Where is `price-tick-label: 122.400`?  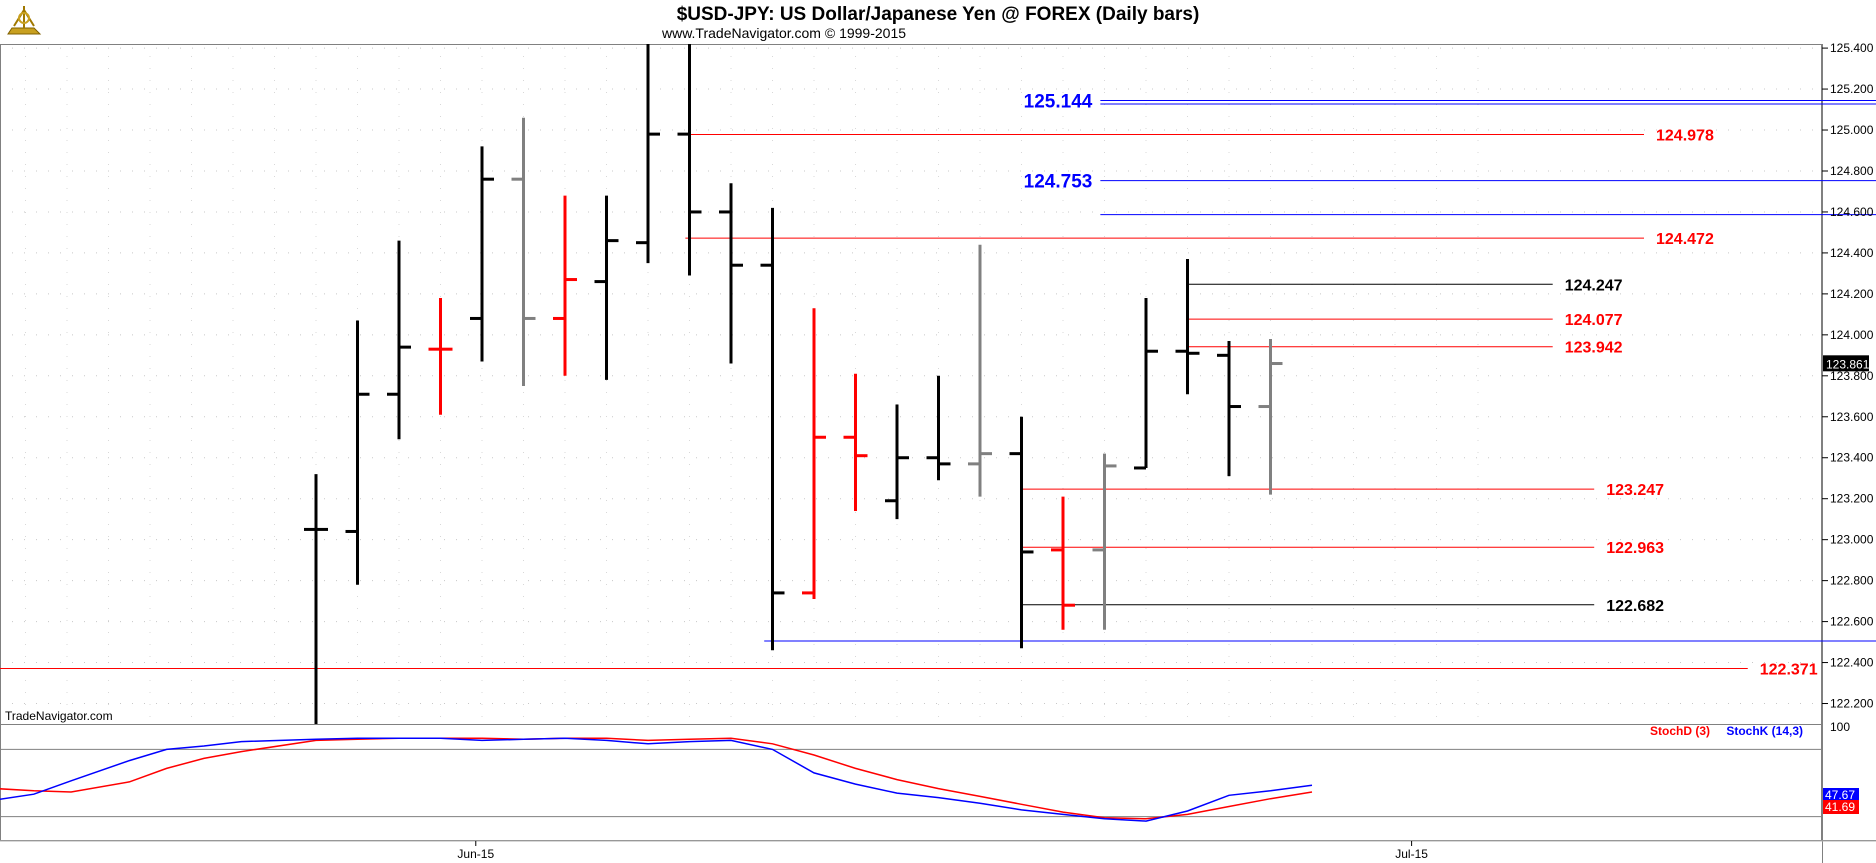 price-tick-label: 122.400 is located at coordinates (1852, 663).